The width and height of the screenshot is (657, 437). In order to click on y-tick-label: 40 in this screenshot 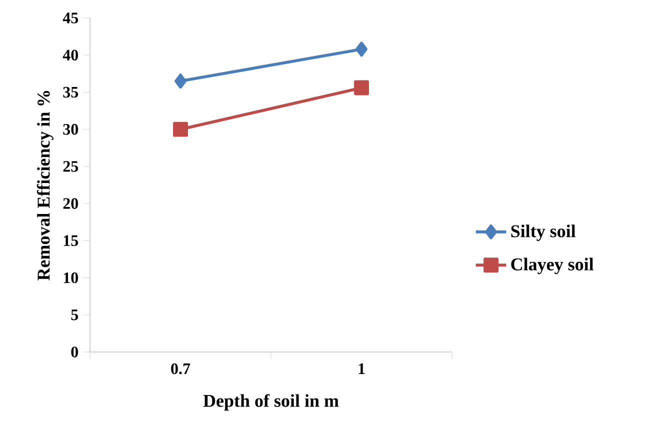, I will do `click(70, 55)`.